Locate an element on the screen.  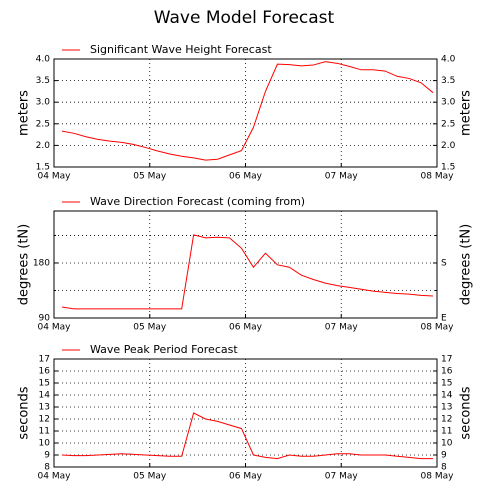
y-tick-label: 8 is located at coordinates (47, 468).